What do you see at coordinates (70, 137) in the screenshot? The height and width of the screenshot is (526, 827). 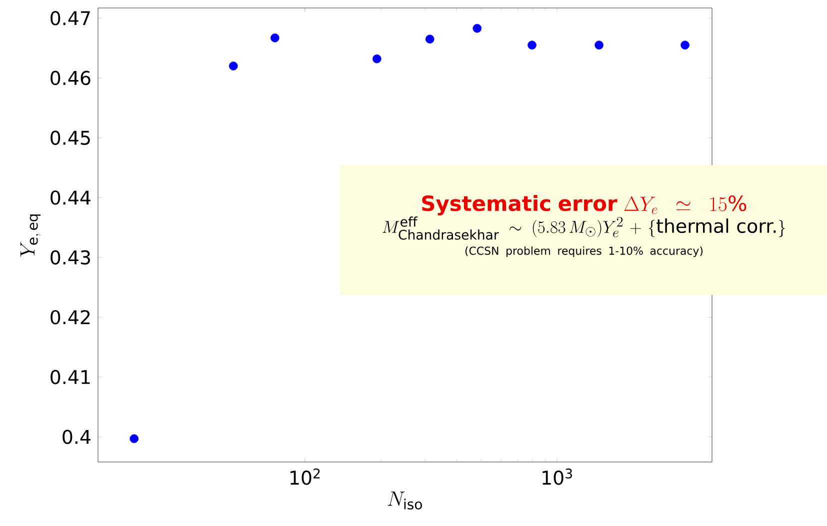 I see `y-tick-label: 0.45` at bounding box center [70, 137].